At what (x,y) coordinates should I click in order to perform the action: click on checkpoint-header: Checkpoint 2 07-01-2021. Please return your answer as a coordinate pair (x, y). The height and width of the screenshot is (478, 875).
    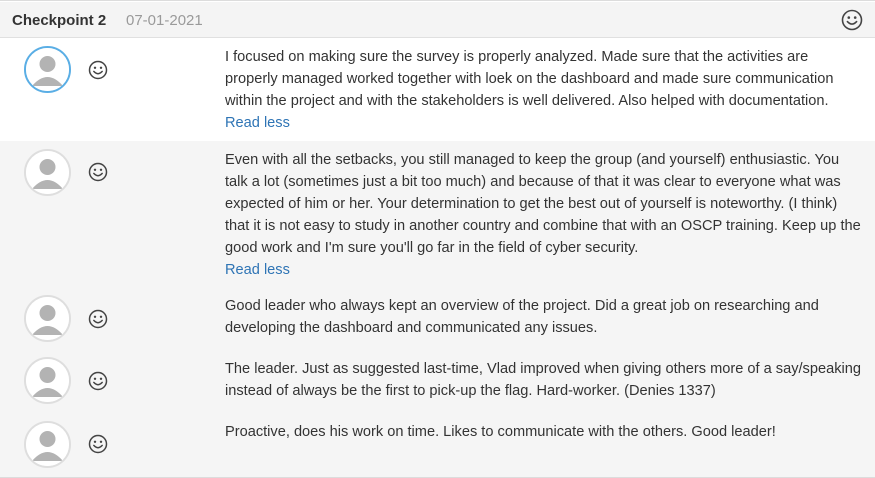
    Looking at the image, I should click on (437, 20).